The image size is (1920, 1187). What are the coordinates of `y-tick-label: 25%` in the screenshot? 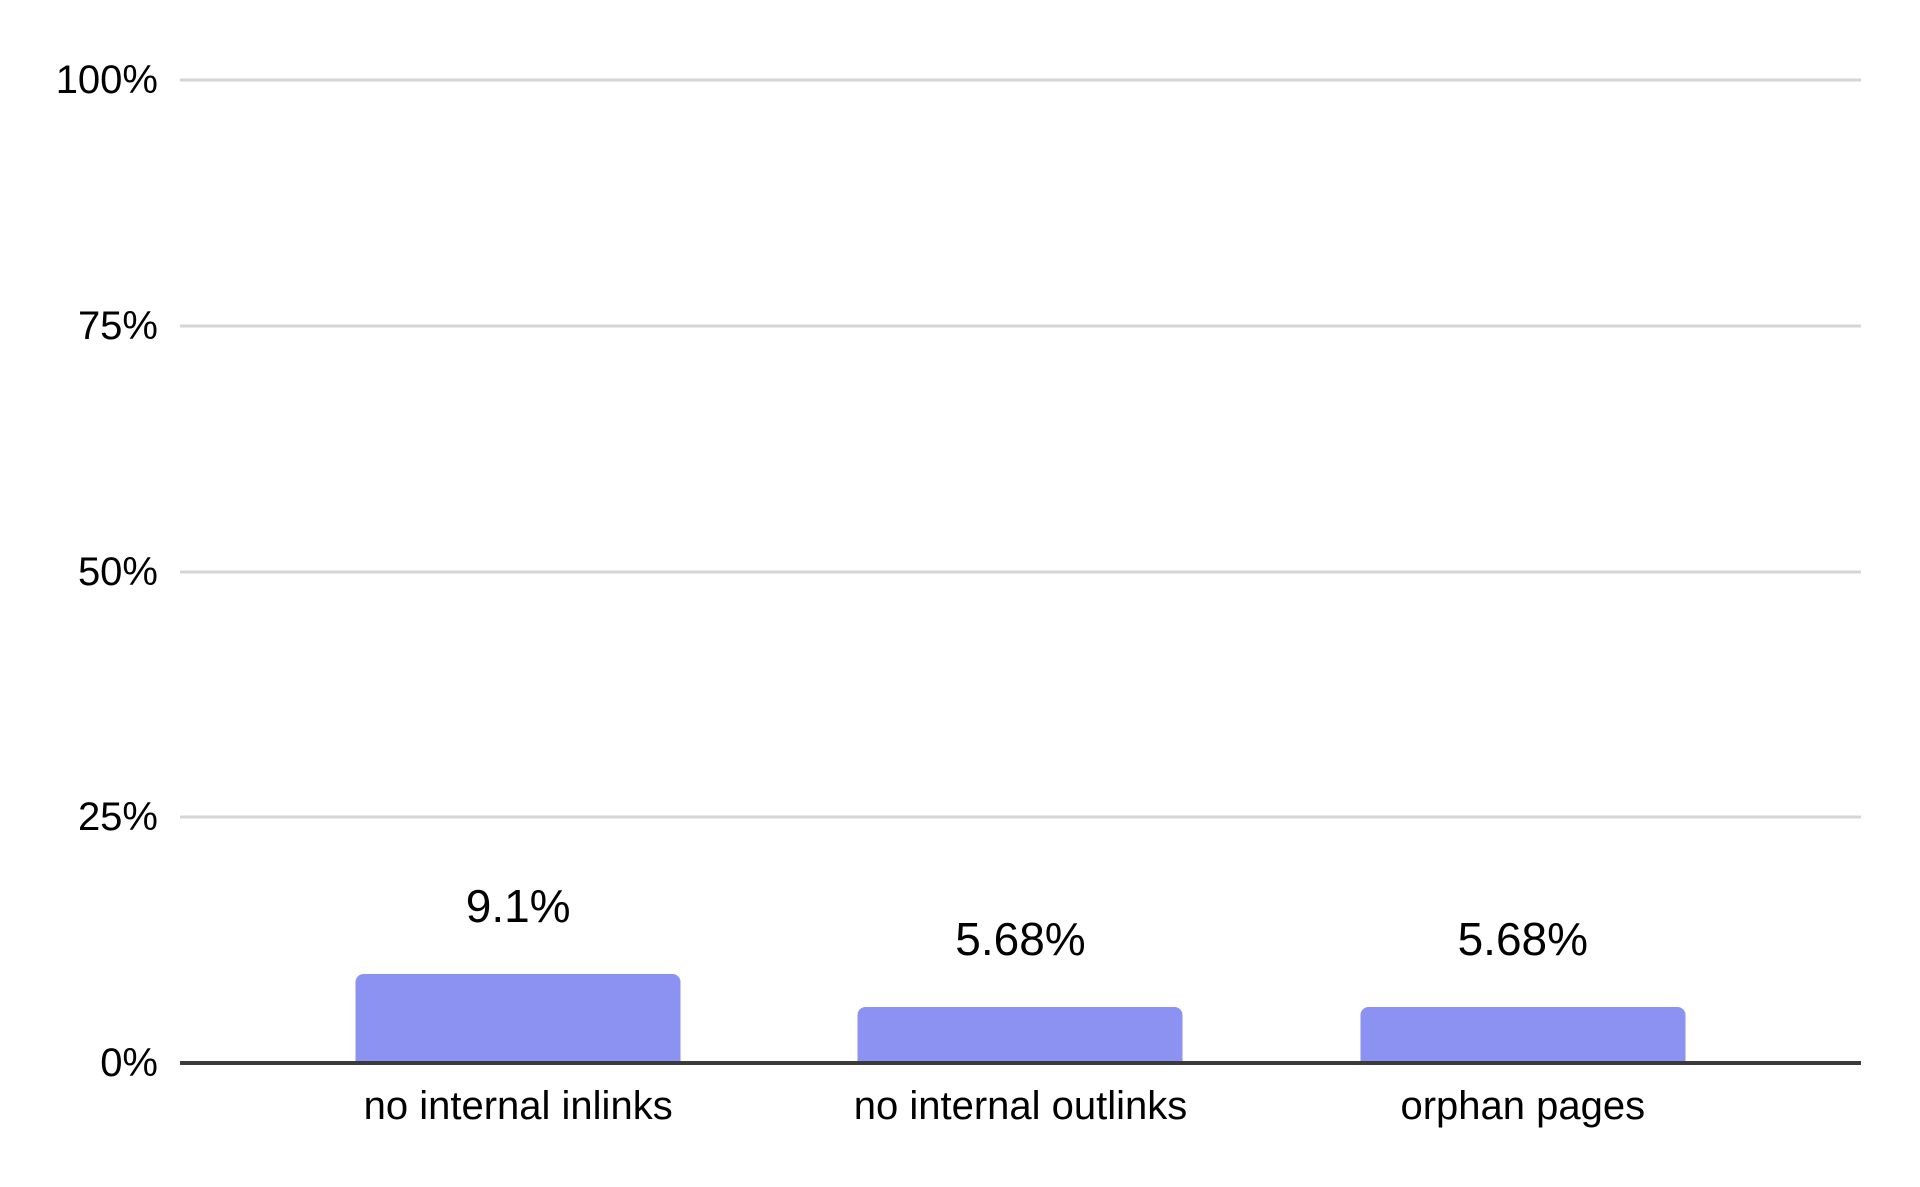 It's located at (117, 817).